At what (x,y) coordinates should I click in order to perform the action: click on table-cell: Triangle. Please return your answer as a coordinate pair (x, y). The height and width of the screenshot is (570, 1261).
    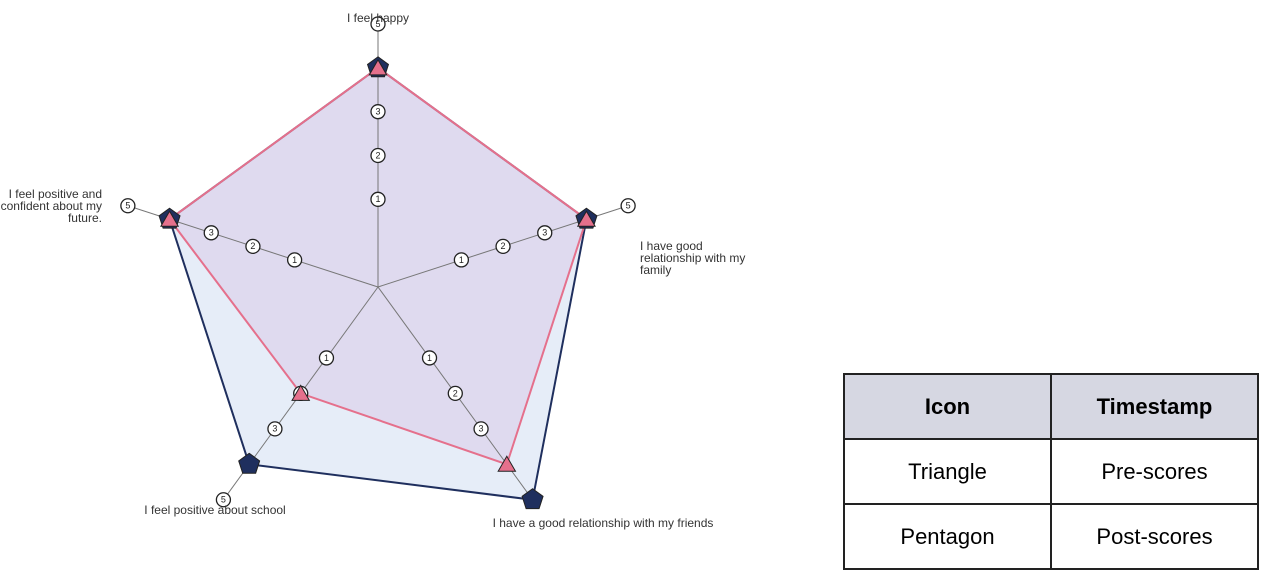
    Looking at the image, I should click on (947, 471).